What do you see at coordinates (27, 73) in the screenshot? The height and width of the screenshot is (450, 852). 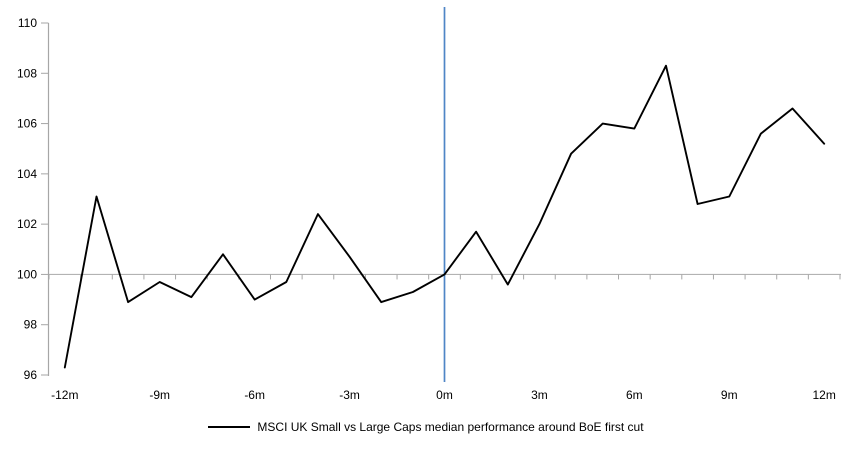 I see `y-axis-label: 108` at bounding box center [27, 73].